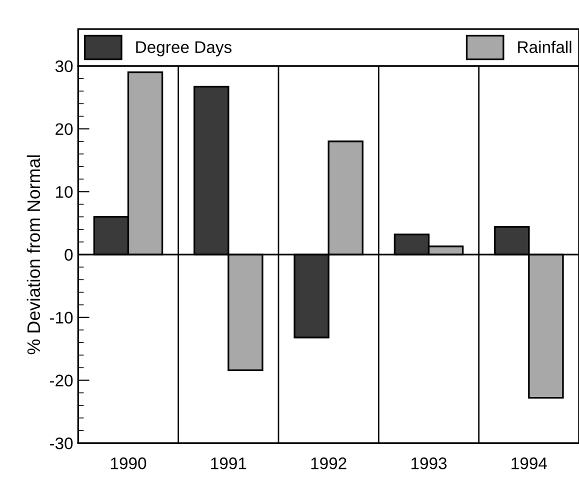 Image resolution: width=579 pixels, height=478 pixels. Describe the element at coordinates (228, 463) in the screenshot. I see `x-tick-label: 1991` at that location.